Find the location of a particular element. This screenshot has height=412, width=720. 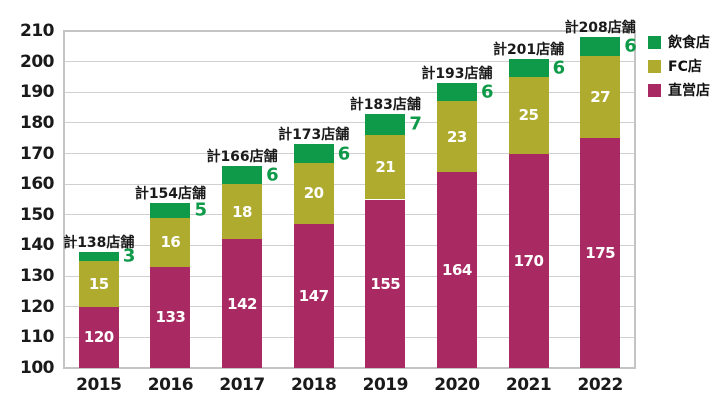

bar-value-inshokuten: 3 is located at coordinates (129, 256).